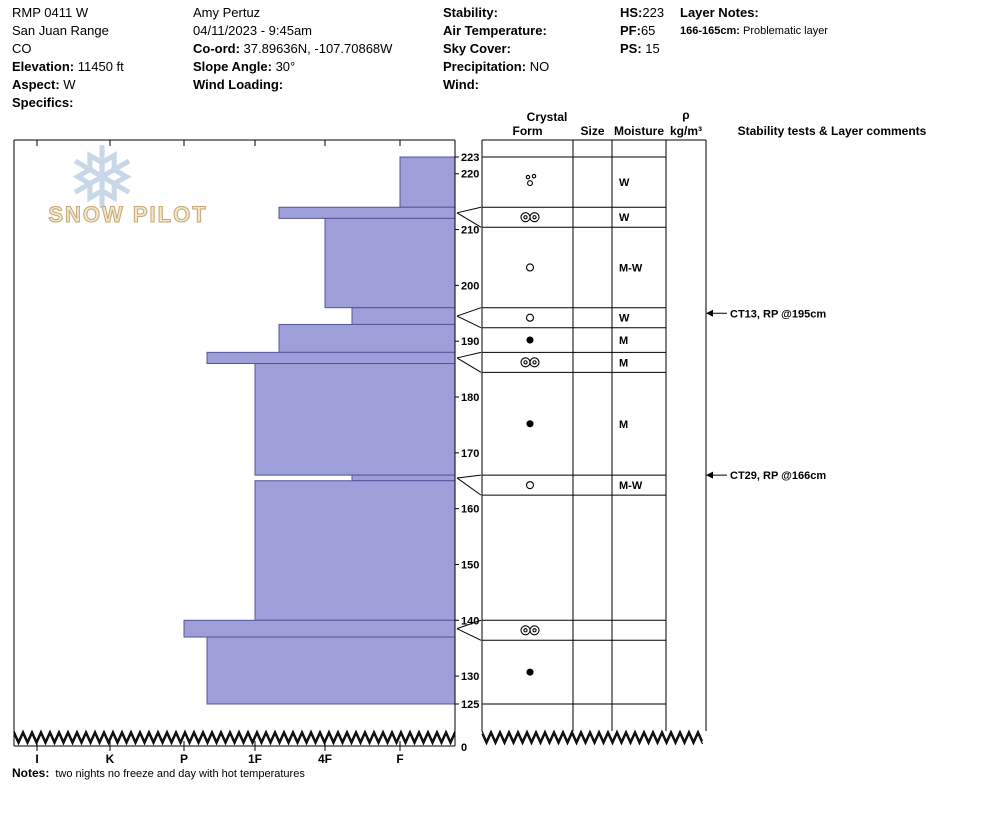 Image resolution: width=994 pixels, height=840 pixels. I want to click on datetime-text: 04/11/2023 - 9:45am, so click(253, 30).